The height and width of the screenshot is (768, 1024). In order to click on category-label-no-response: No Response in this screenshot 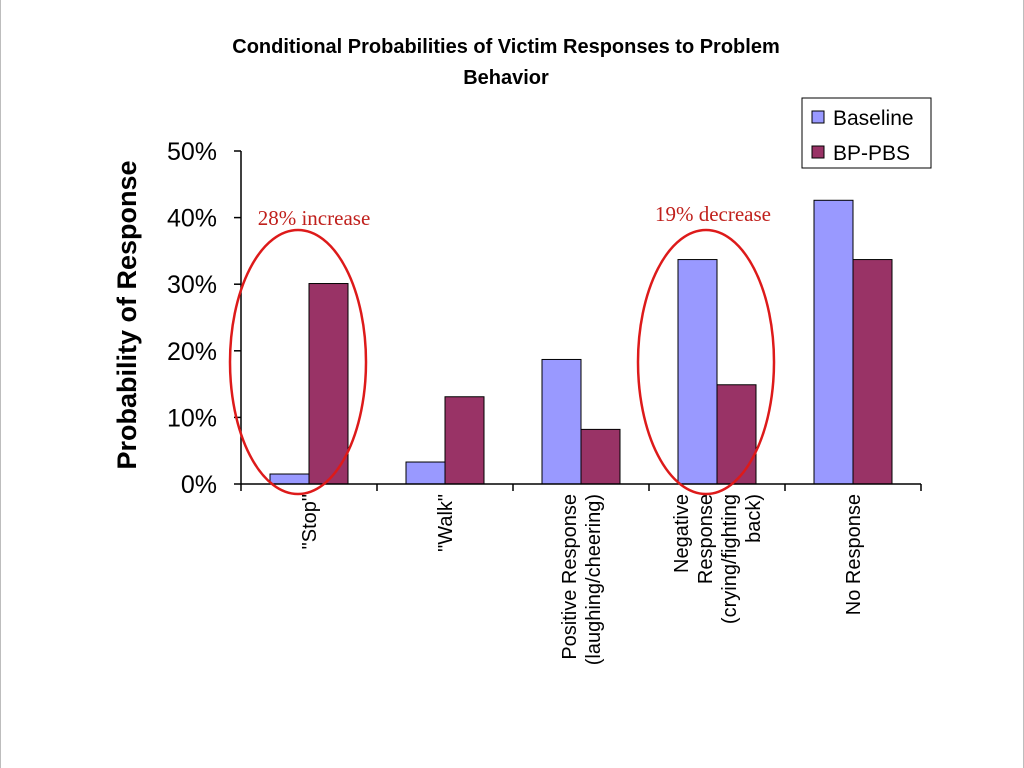, I will do `click(854, 554)`.